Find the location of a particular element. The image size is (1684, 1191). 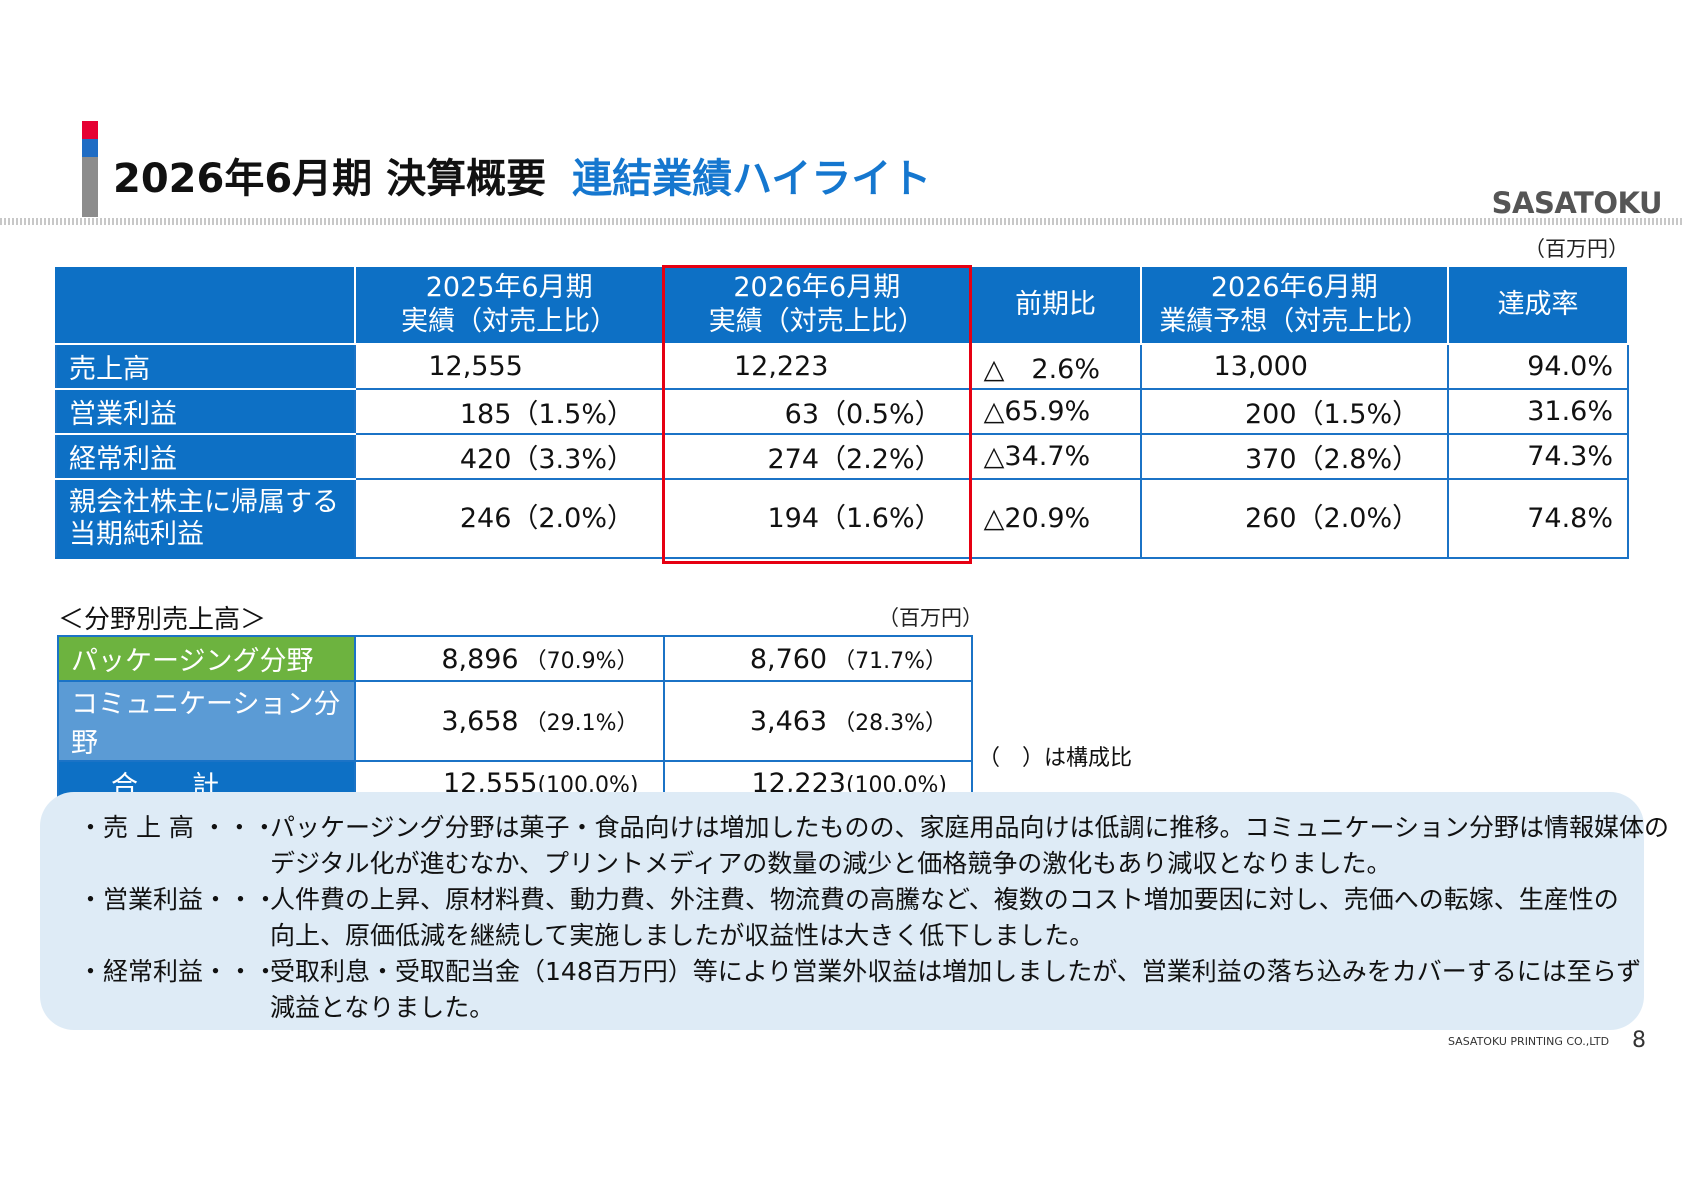

cell-achievement: 74.3% is located at coordinates (1538, 456).